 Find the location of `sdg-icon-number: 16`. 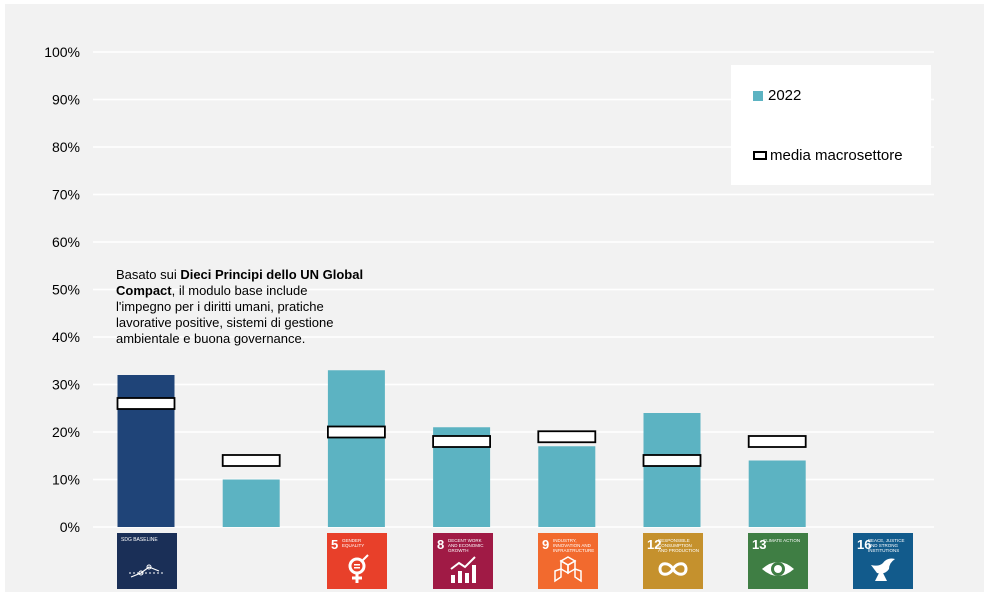

sdg-icon-number: 16 is located at coordinates (864, 544).